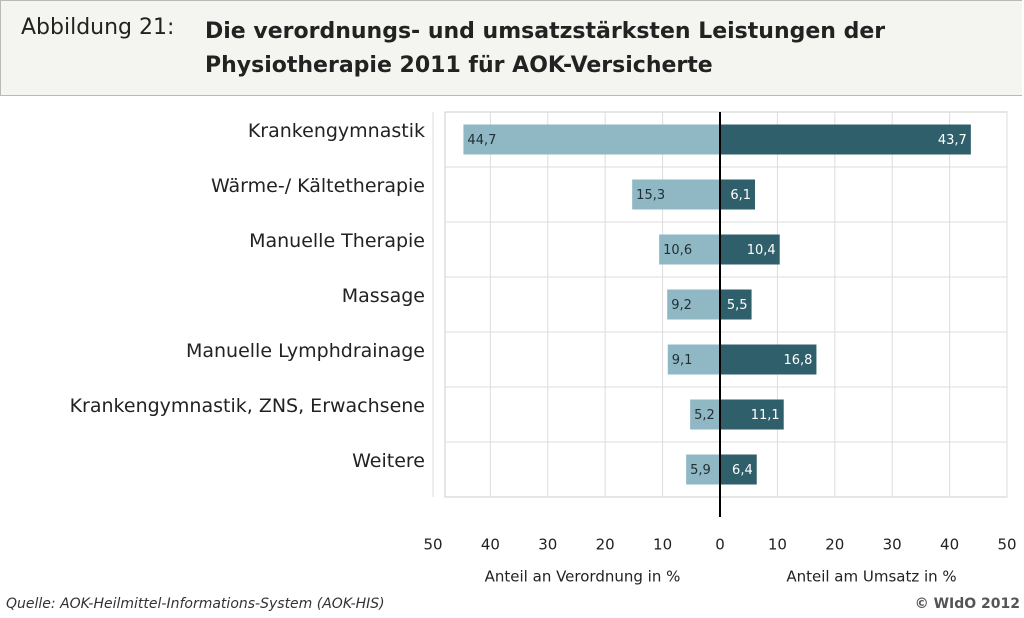 This screenshot has height=618, width=1024. What do you see at coordinates (481, 140) in the screenshot?
I see `value-label: 44,7` at bounding box center [481, 140].